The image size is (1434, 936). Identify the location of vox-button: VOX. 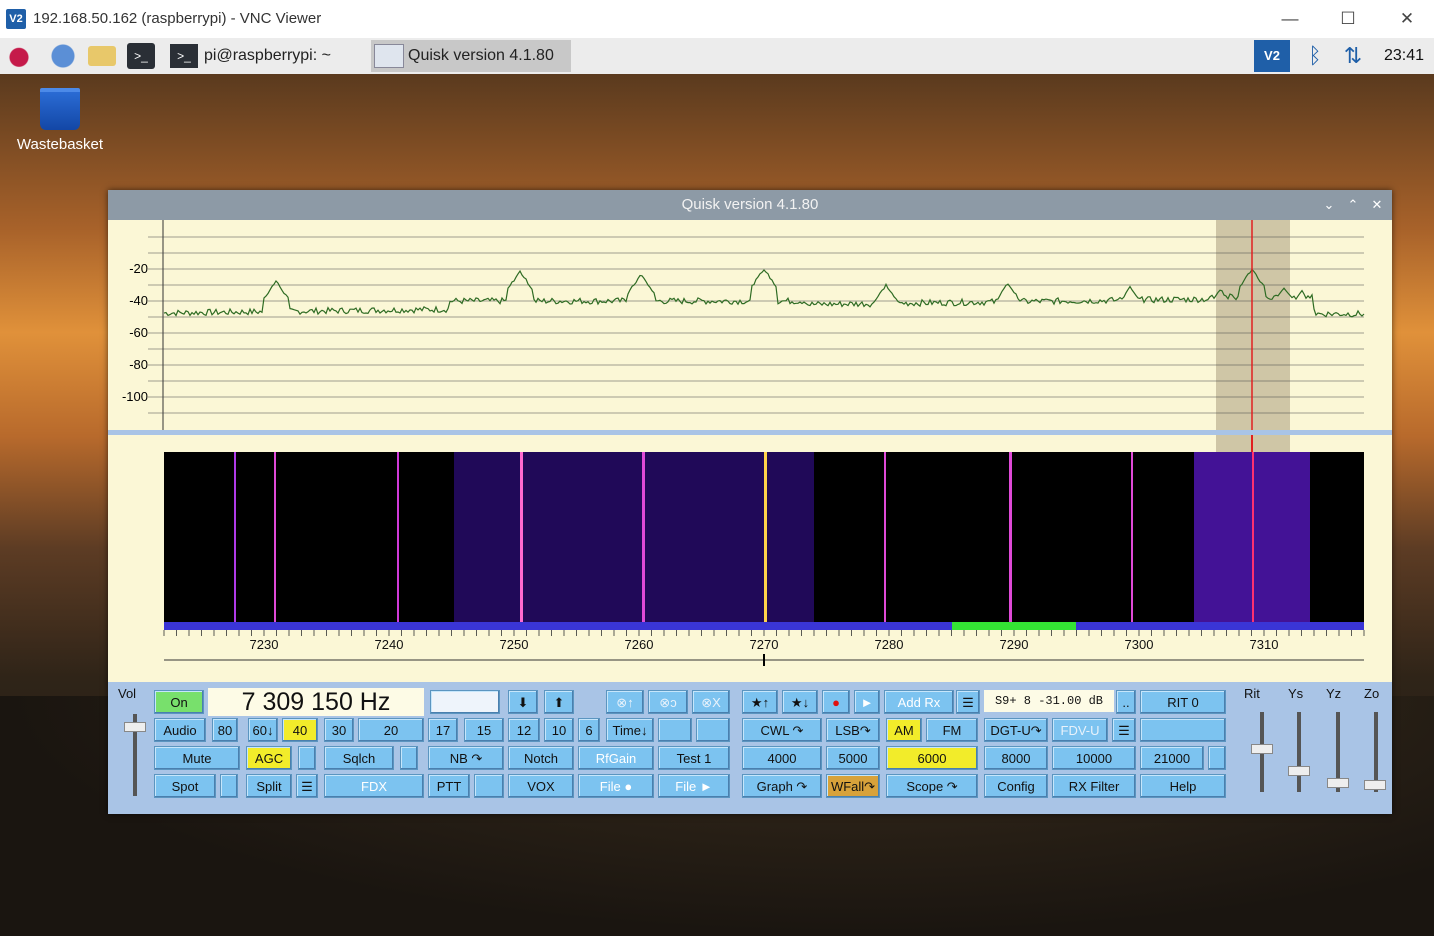
(541, 786).